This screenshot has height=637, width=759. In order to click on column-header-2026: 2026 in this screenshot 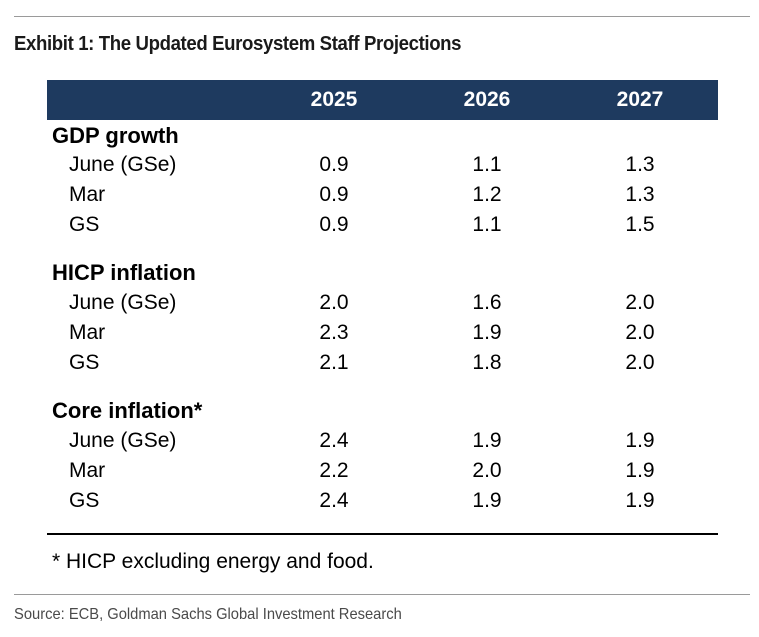, I will do `click(487, 99)`.